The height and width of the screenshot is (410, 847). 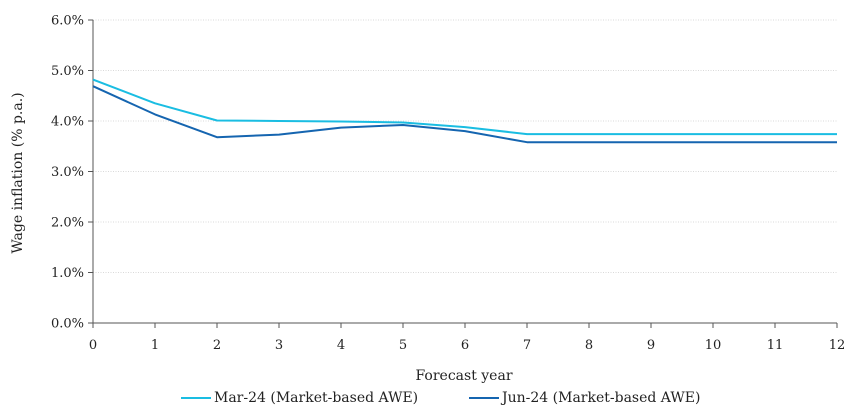 What do you see at coordinates (217, 345) in the screenshot?
I see `x-tick-label: 2` at bounding box center [217, 345].